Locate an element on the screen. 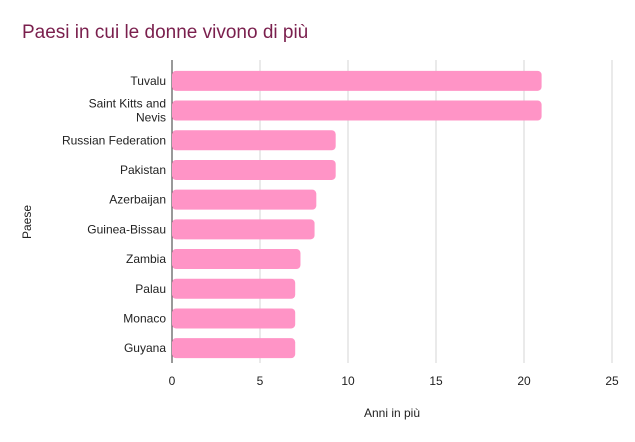 Image resolution: width=635 pixels, height=442 pixels. x-tick-label: 15 is located at coordinates (436, 381).